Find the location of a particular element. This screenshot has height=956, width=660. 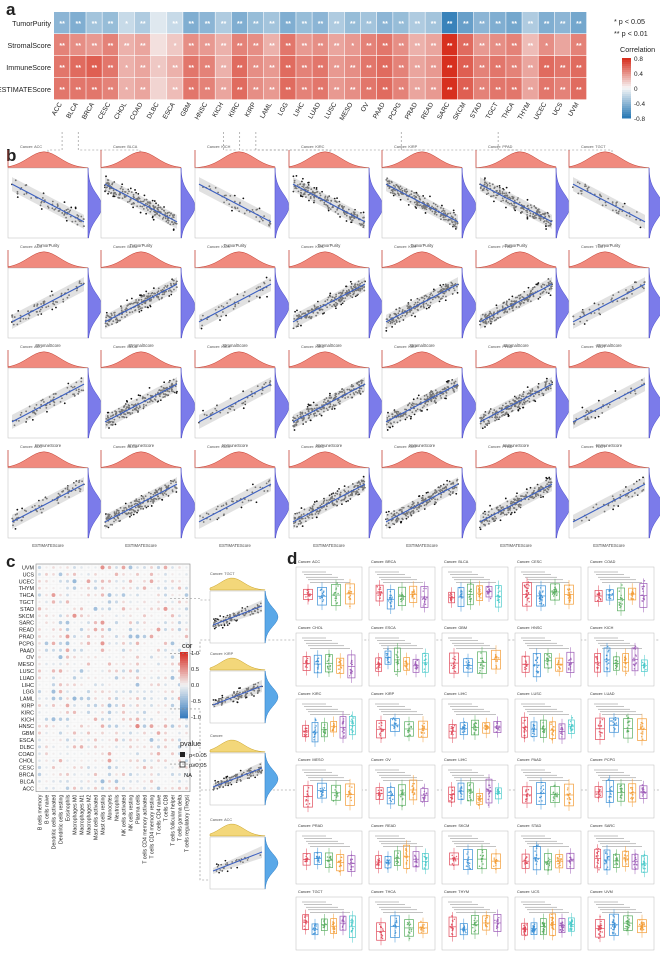

corr-legend-tick: -0.4 is located at coordinates (639, 104).